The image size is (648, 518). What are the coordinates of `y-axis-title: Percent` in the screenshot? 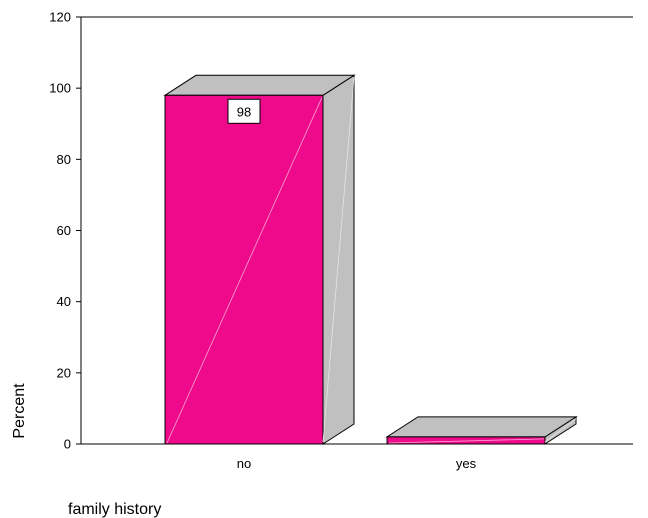 It's located at (19, 411).